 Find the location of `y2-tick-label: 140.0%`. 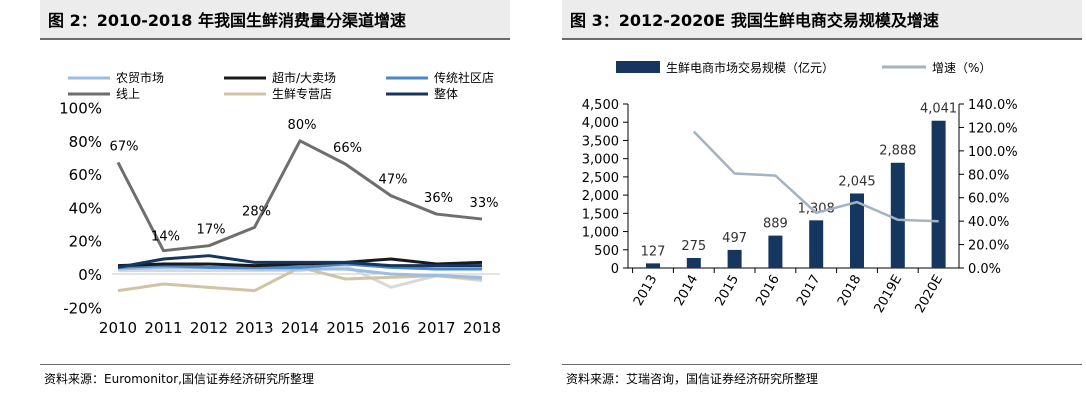

y2-tick-label: 140.0% is located at coordinates (993, 105).